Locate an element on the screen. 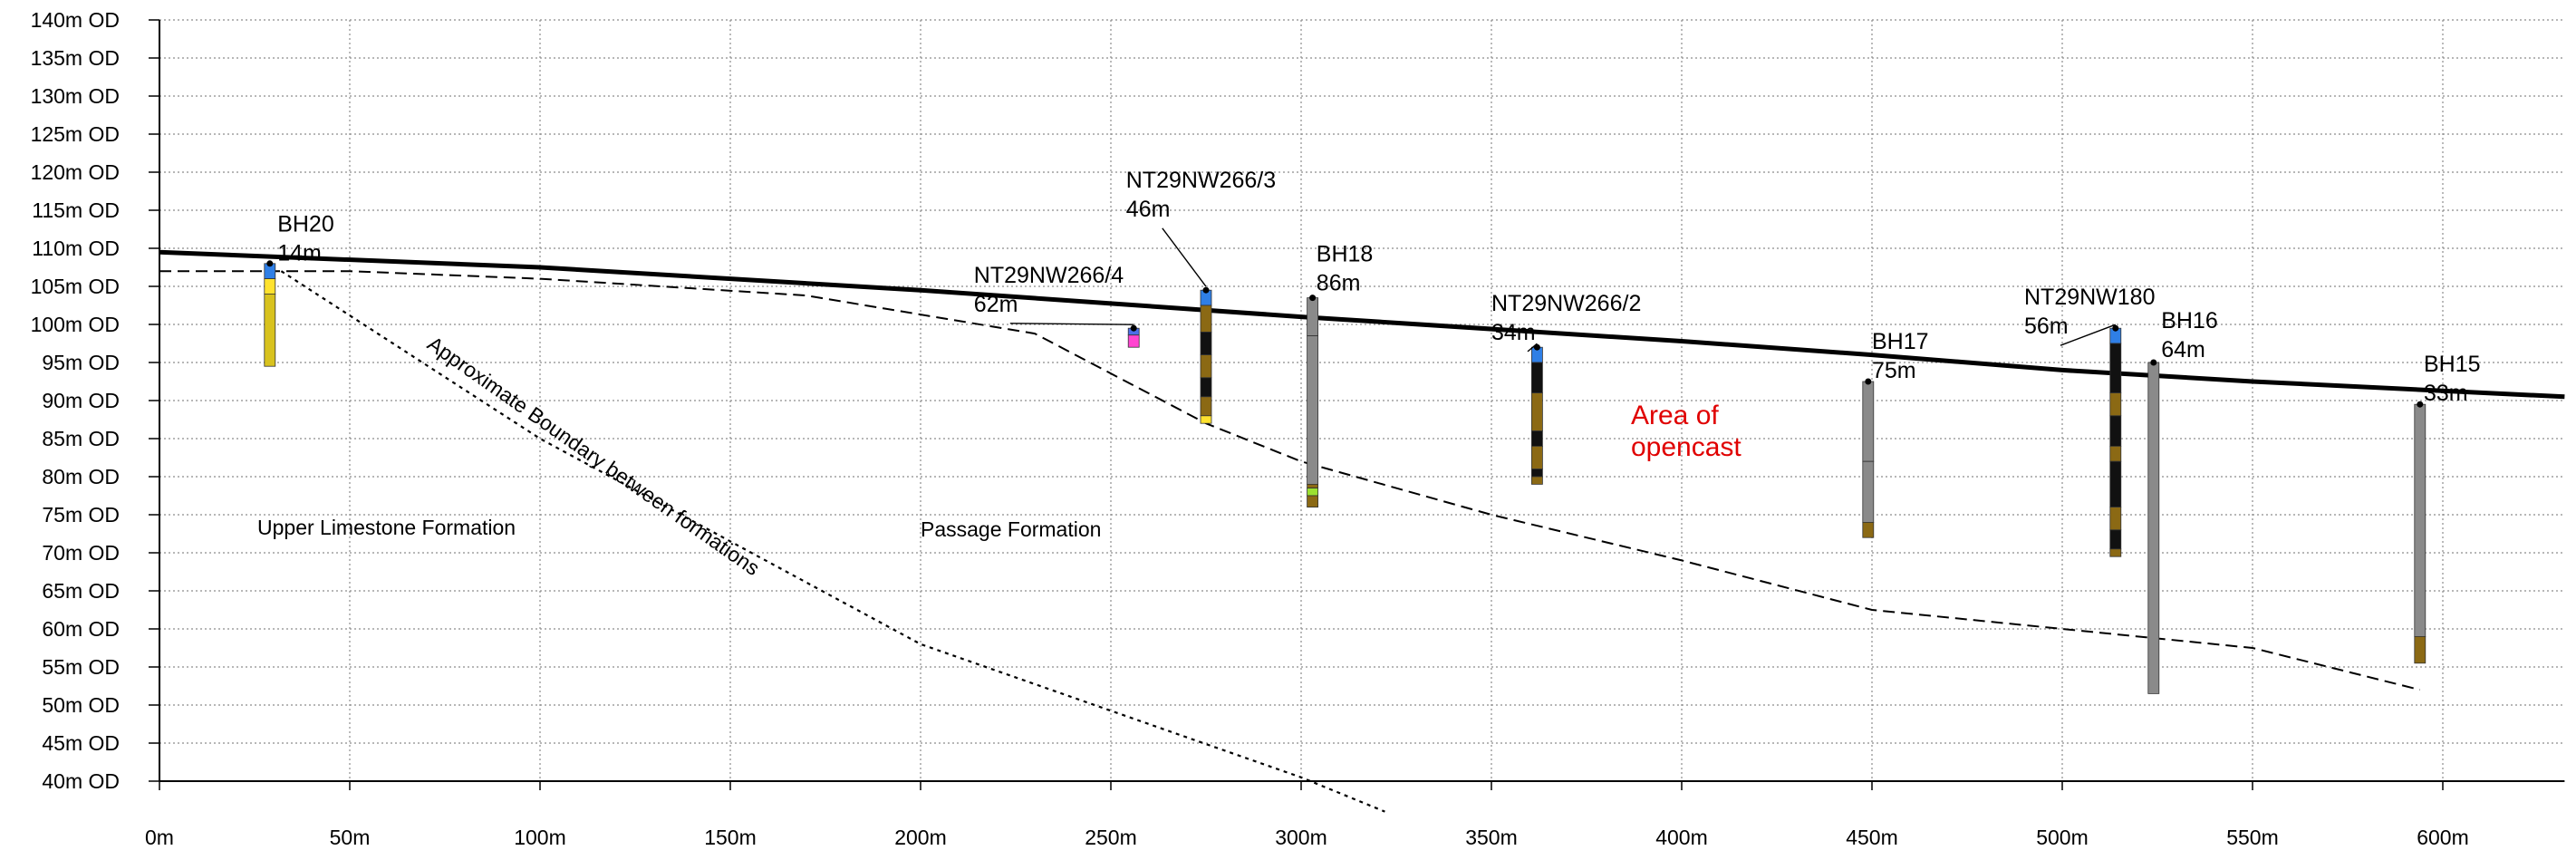 The image size is (2576, 860). x-tick-label: 0m is located at coordinates (159, 837).